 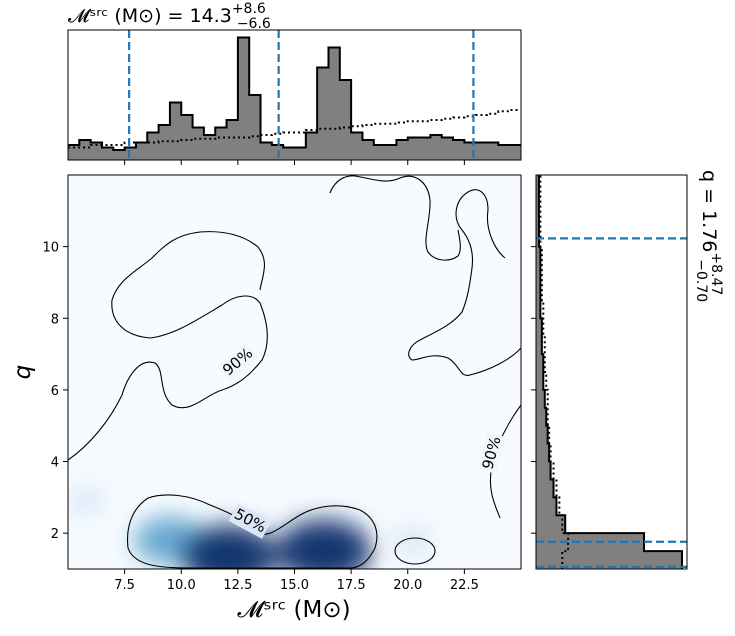 I want to click on top-histogram-outline, so click(x=294, y=93).